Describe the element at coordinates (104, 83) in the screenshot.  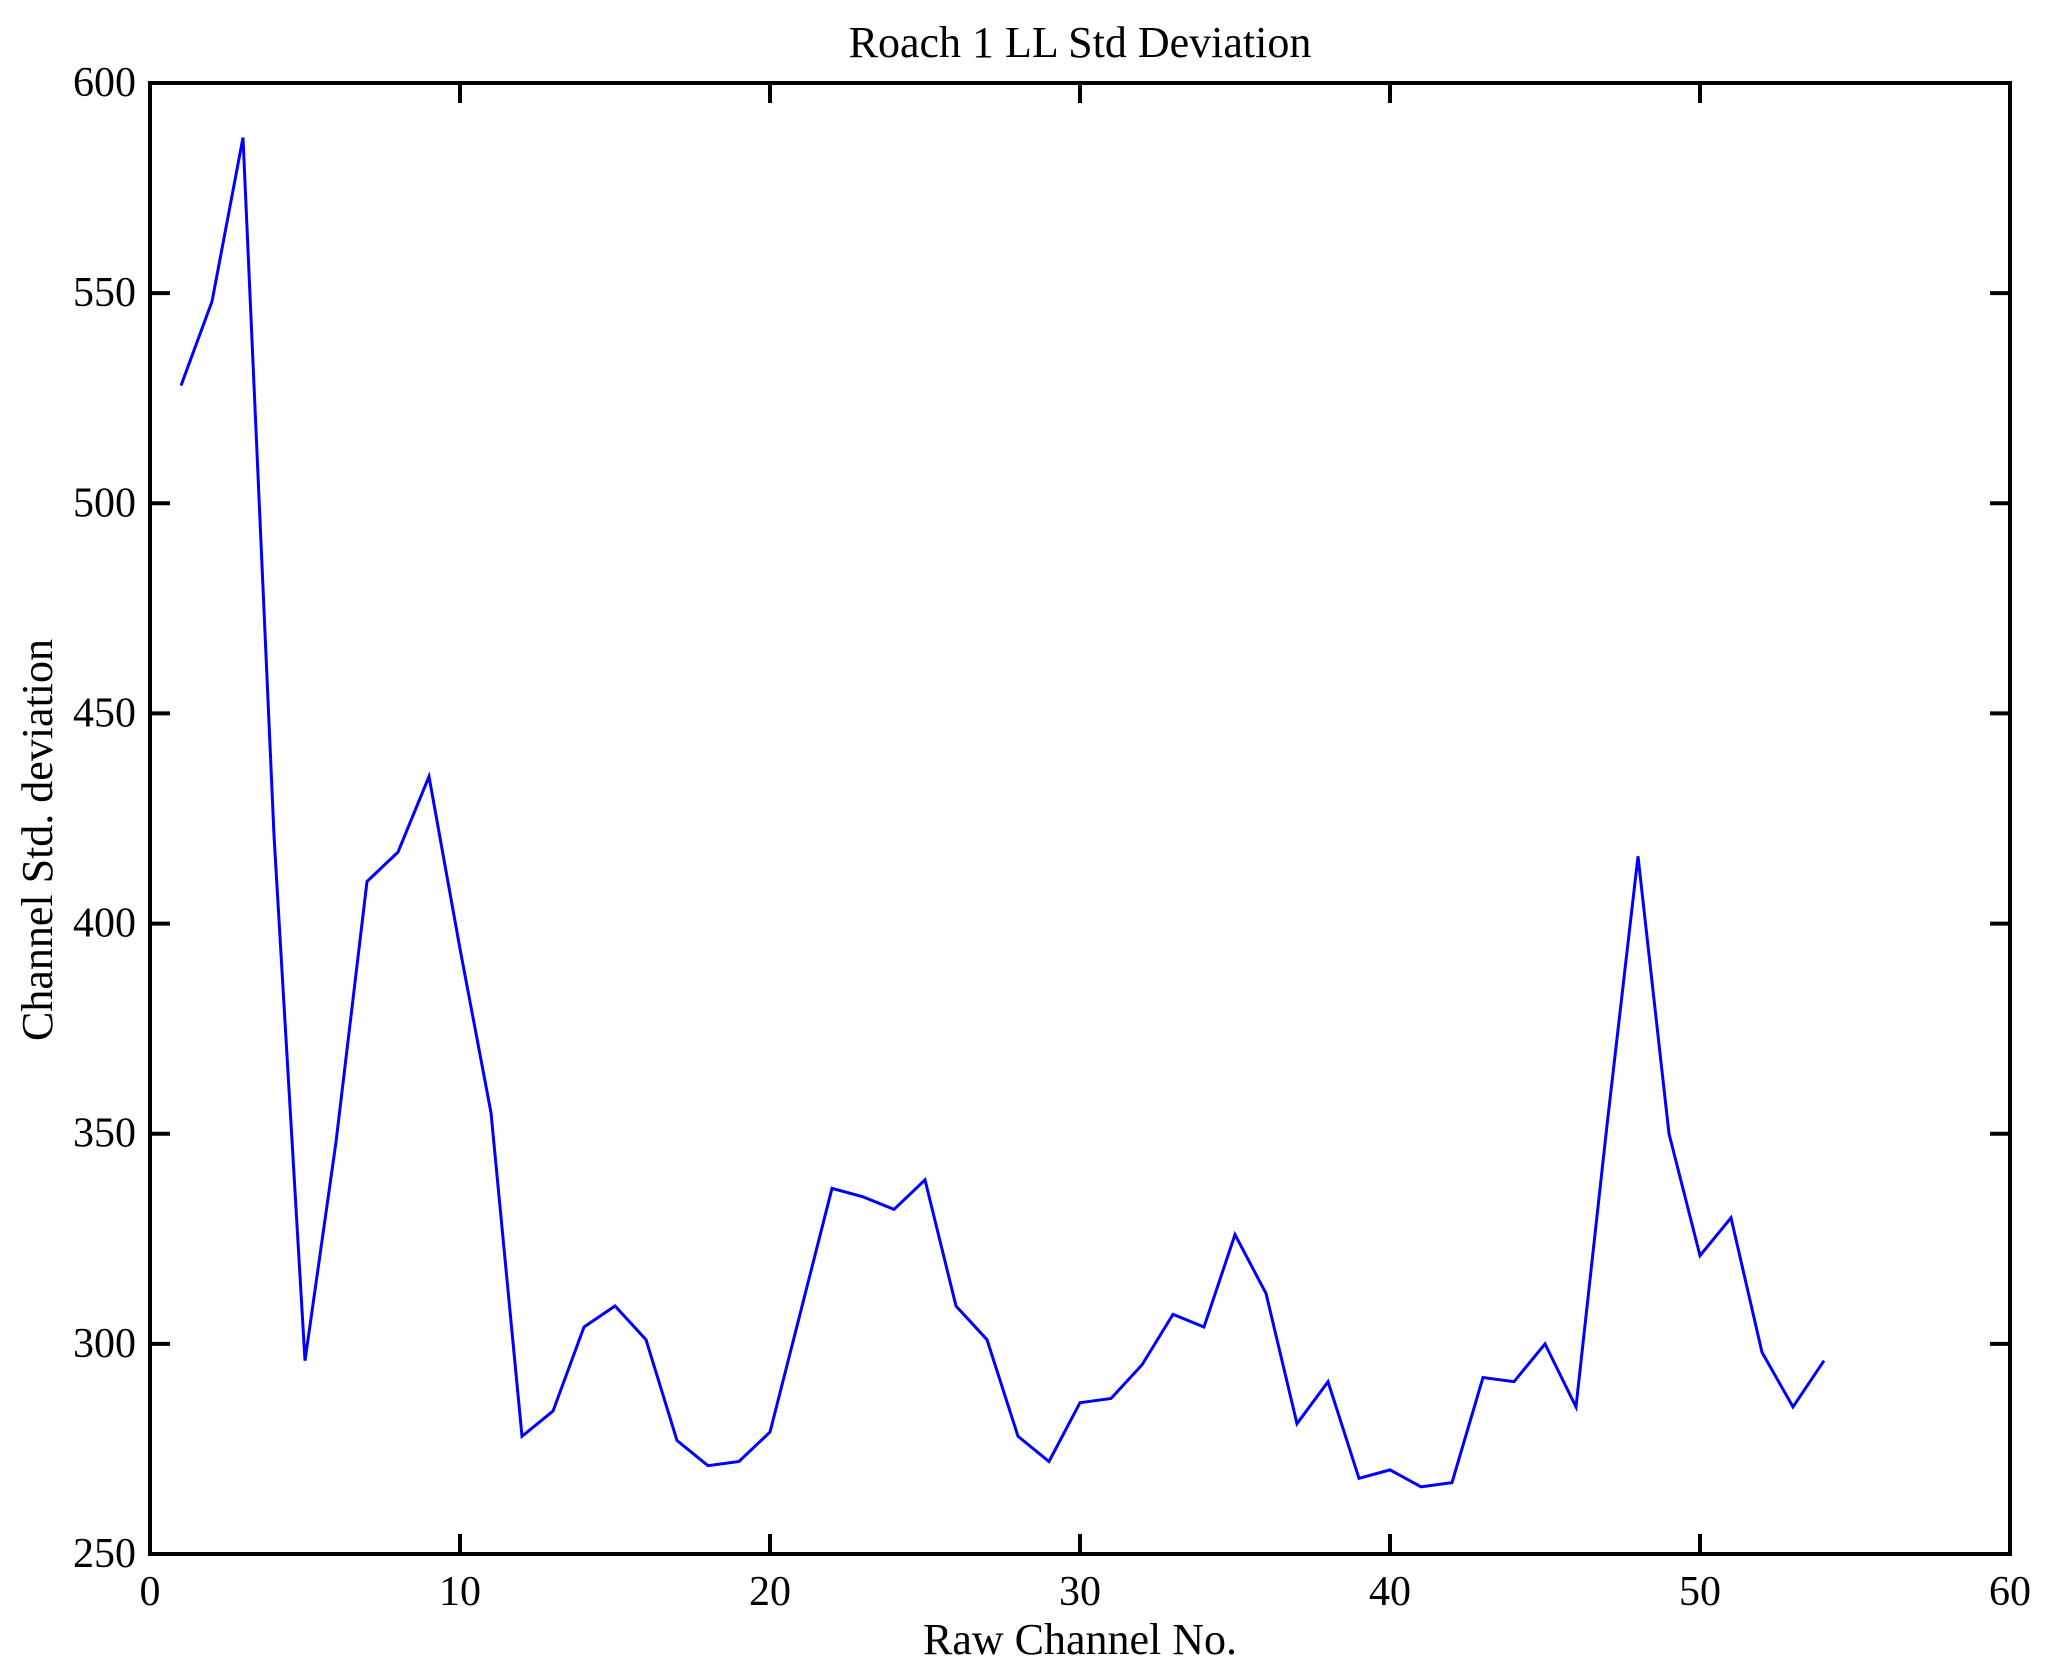
I see `y-tick-label: 600` at that location.